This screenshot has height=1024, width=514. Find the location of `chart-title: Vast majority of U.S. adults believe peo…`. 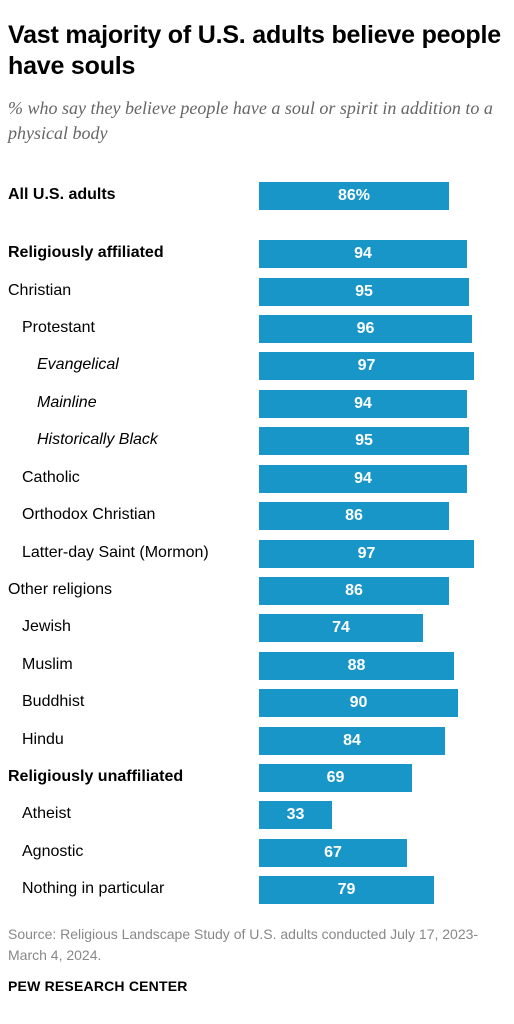

chart-title: Vast majority of U.S. adults believe peo… is located at coordinates (254, 50).